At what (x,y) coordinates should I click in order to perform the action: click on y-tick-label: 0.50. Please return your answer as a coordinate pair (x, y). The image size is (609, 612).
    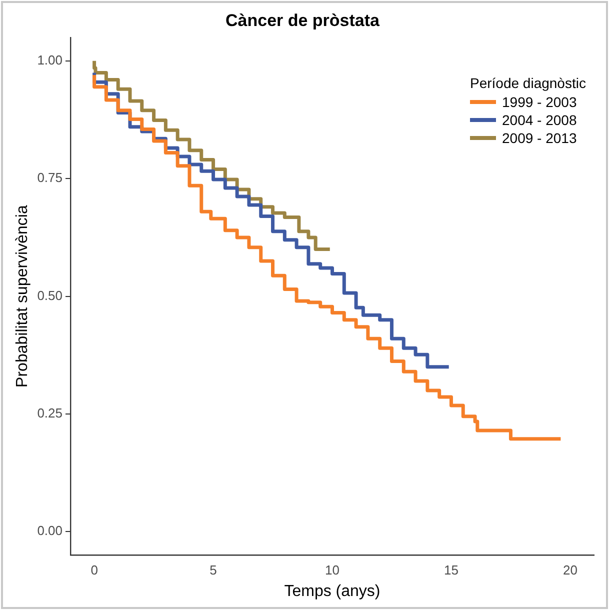
    Looking at the image, I should click on (49, 295).